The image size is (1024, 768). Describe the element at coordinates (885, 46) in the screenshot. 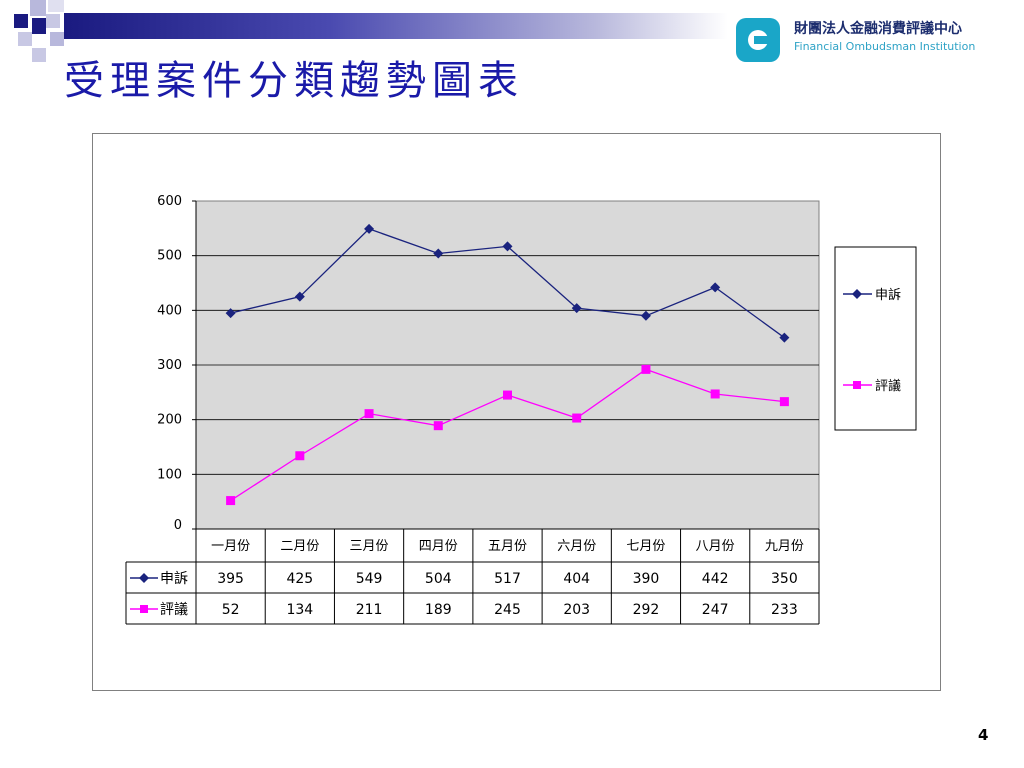

I see `logo-name-en: Financial Ombudsman Institution` at that location.